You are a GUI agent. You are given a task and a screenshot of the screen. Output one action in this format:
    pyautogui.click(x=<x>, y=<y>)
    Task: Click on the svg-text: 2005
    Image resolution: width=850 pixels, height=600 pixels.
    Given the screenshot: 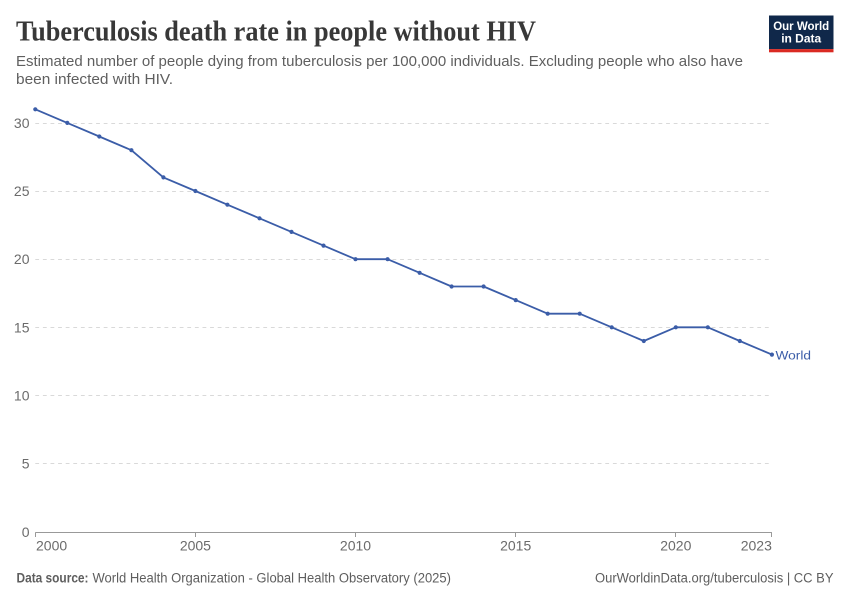 What is the action you would take?
    pyautogui.click(x=195, y=545)
    